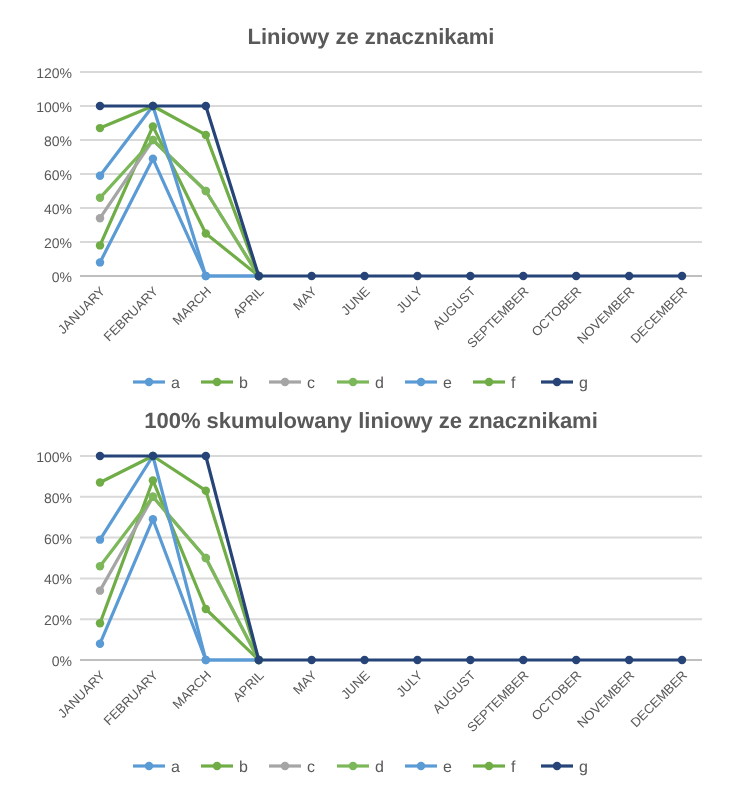 The image size is (742, 800). Describe the element at coordinates (371, 38) in the screenshot. I see `chart-title: Liniowy ze znacznikami` at that location.